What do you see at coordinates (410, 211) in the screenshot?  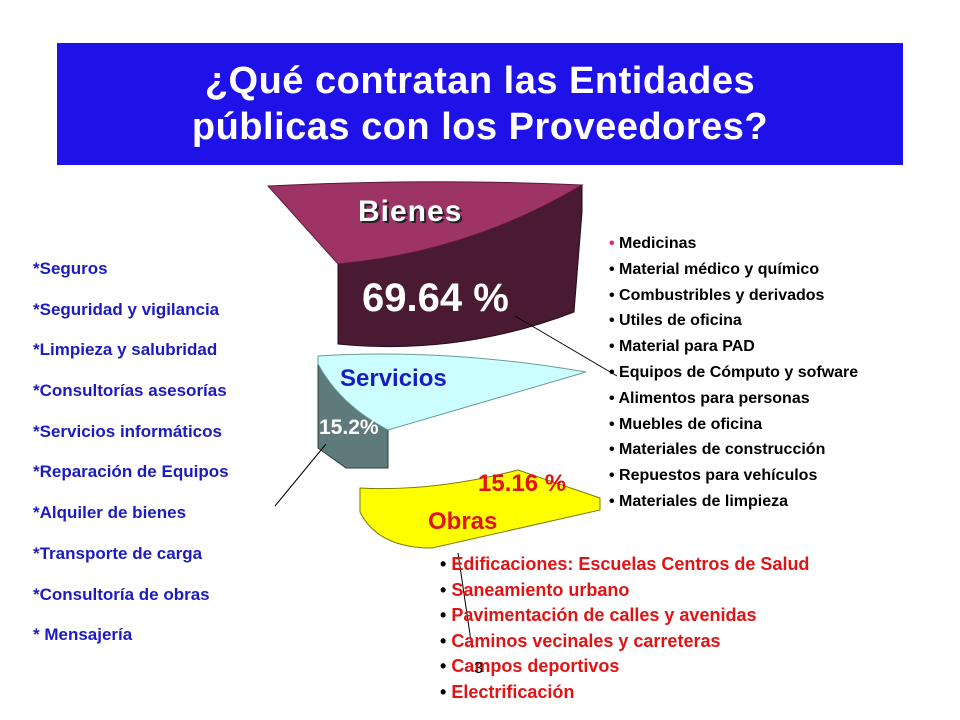 I see `bienes-label: Bienes` at bounding box center [410, 211].